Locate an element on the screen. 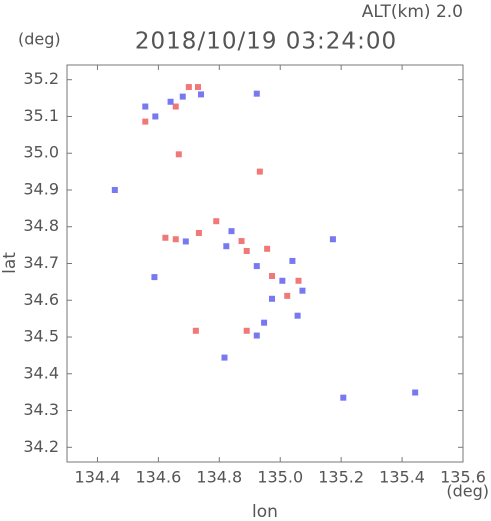 The height and width of the screenshot is (521, 491). y-unit: (deg) is located at coordinates (39, 39).